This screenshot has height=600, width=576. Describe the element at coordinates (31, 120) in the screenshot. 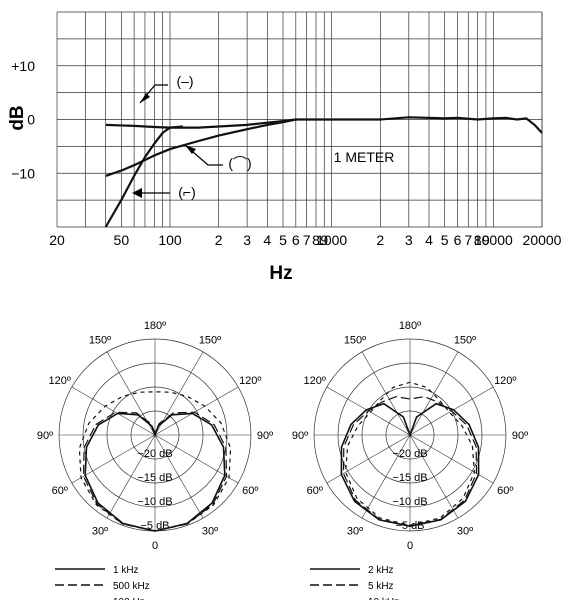

I see `y-tick-label: 0` at that location.